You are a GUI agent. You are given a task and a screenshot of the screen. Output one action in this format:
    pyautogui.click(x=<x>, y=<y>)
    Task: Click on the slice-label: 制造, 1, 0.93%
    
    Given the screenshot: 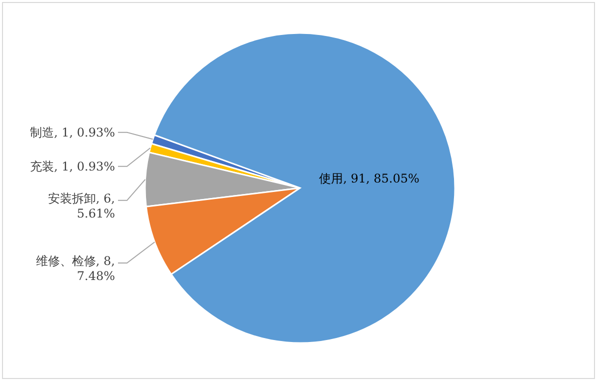 What is the action you would take?
    pyautogui.click(x=72, y=132)
    